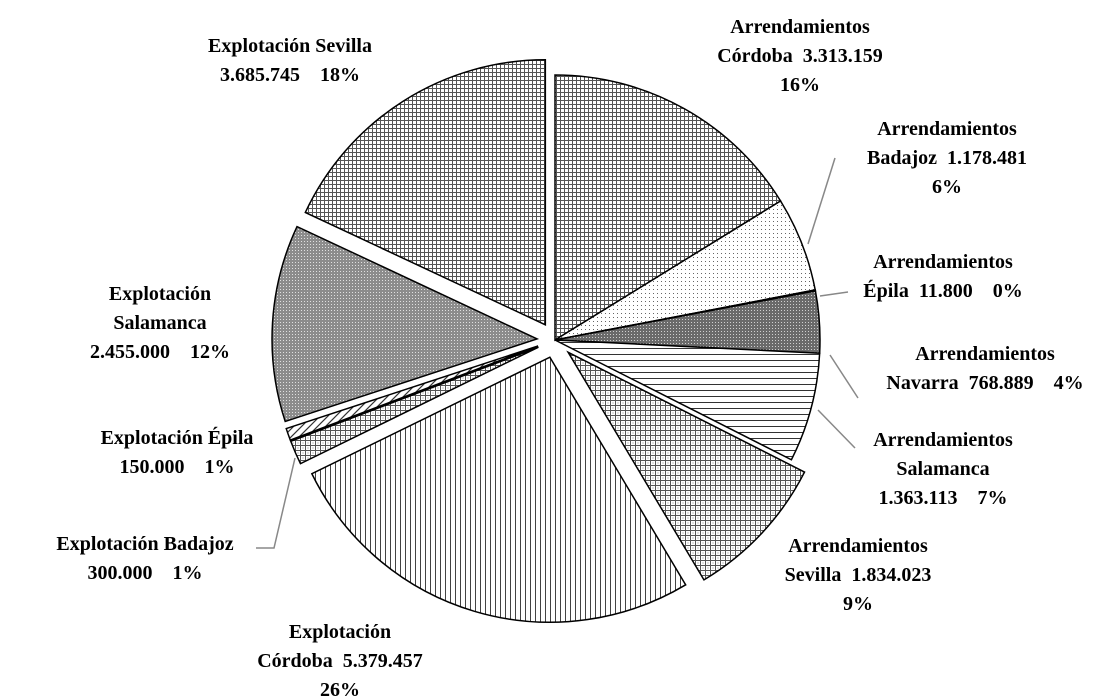 The image size is (1108, 700). I want to click on leader-line-arrendamientos-navarra, so click(844, 376).